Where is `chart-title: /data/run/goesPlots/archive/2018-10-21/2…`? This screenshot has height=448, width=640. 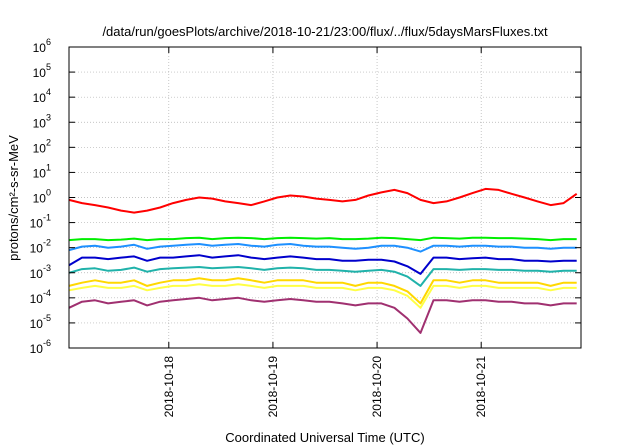
chart-title: /data/run/goesPlots/archive/2018-10-21/2… is located at coordinates (325, 31).